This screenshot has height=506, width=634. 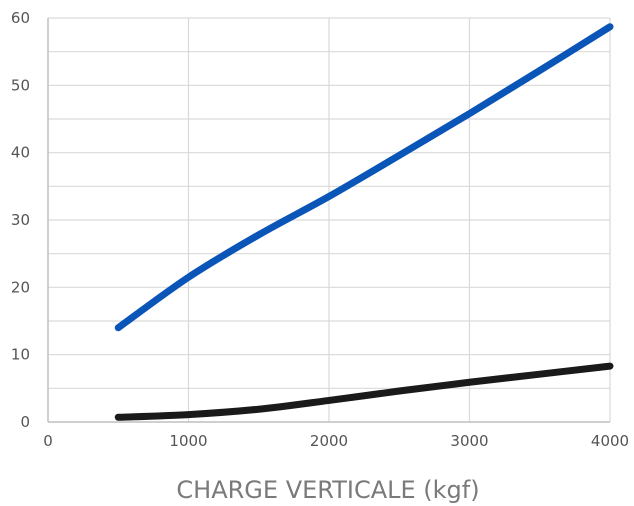 I want to click on x-tick-label: 3000, so click(x=469, y=441).